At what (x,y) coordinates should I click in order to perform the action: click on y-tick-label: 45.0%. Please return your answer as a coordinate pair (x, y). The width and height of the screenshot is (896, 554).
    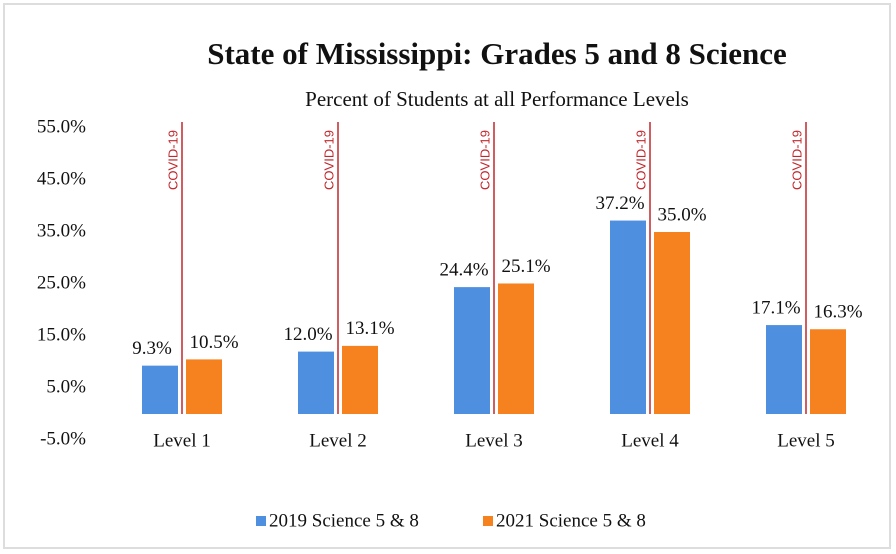
    Looking at the image, I should click on (61, 178).